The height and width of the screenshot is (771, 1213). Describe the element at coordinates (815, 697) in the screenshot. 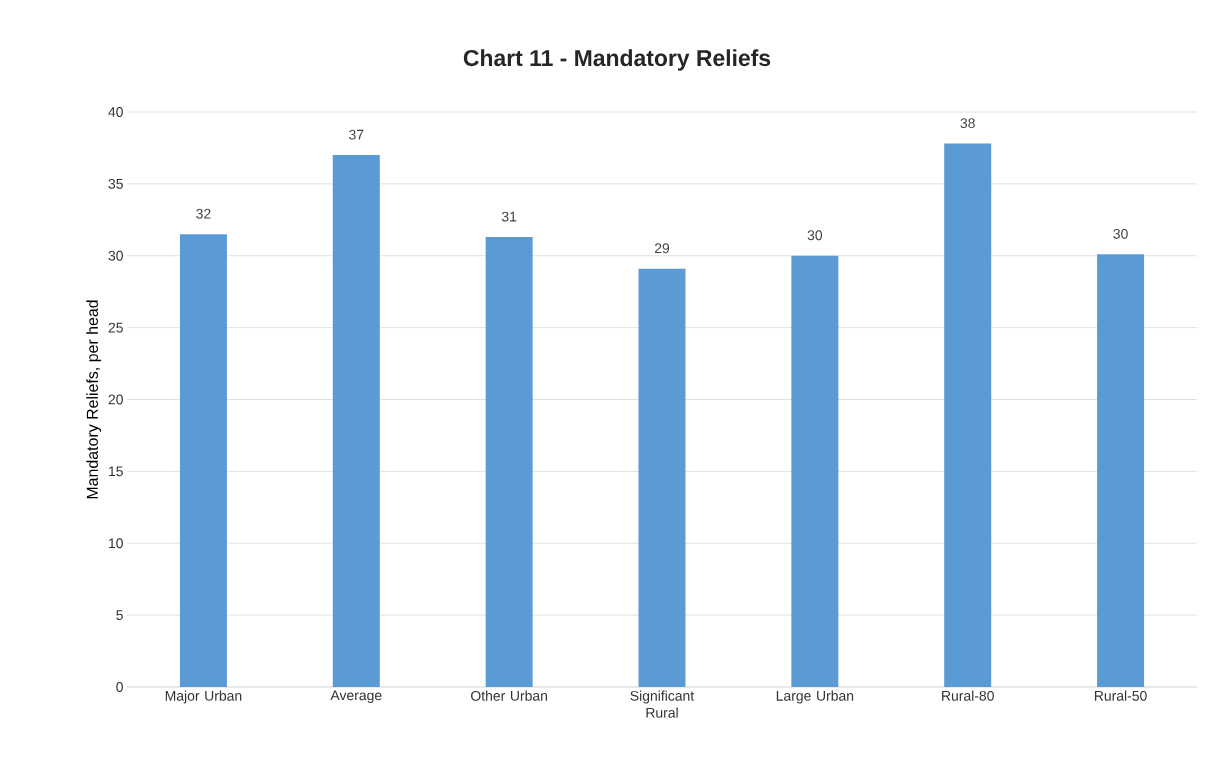

I see `x-tick-label: Large Urban` at that location.